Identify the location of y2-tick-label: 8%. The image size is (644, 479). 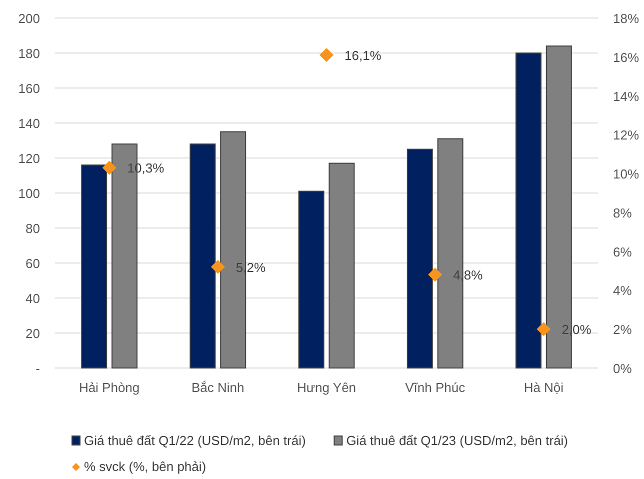
(622, 212).